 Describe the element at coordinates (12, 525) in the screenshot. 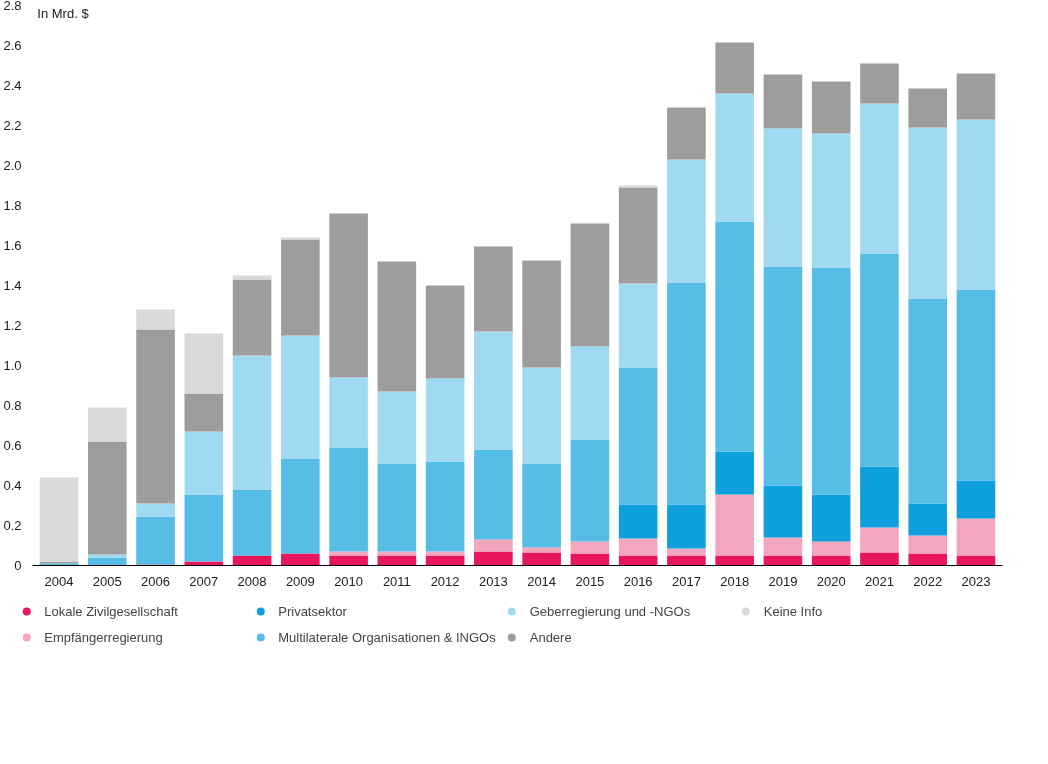

I see `y-tick-label: 0.2` at that location.